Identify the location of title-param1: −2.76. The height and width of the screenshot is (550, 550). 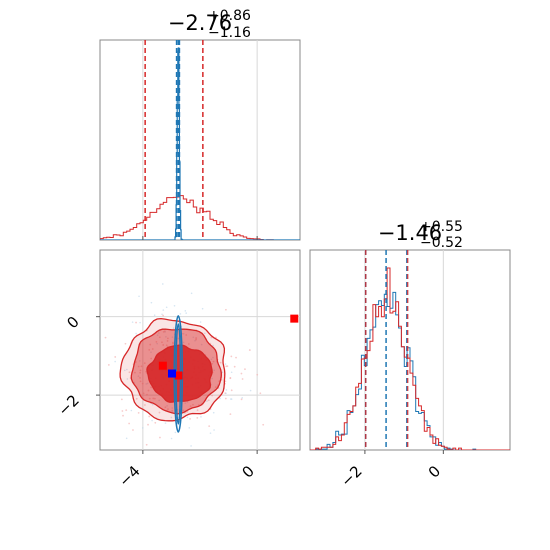
(200, 23).